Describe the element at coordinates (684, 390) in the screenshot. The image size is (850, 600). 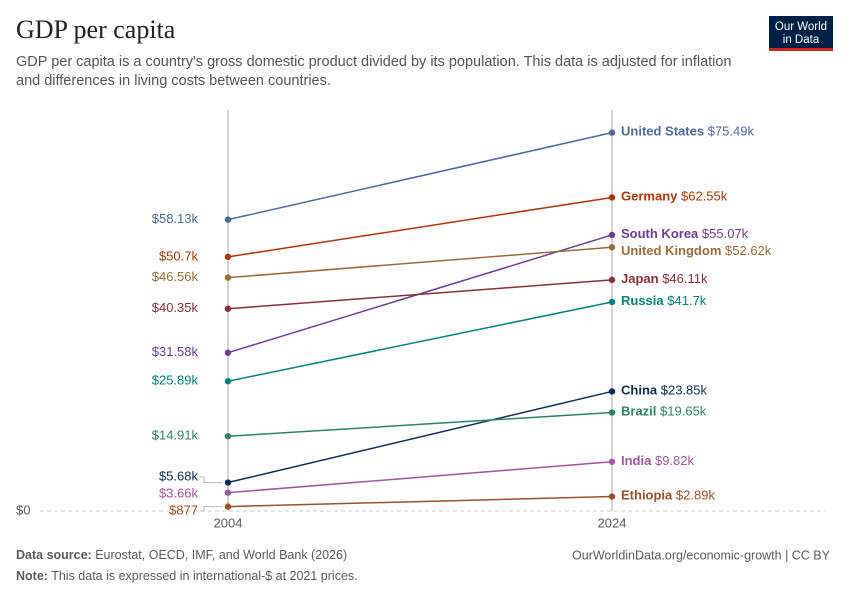
I see `end-value: $23.85k` at that location.